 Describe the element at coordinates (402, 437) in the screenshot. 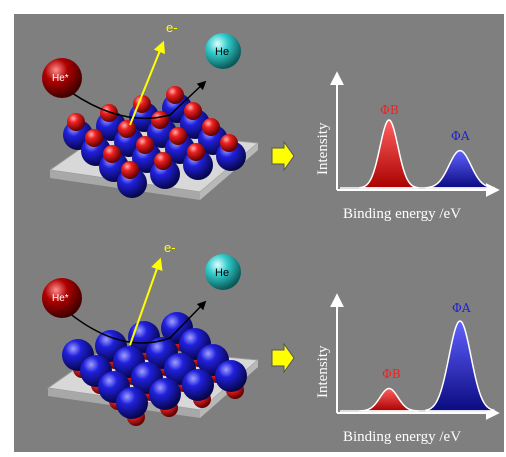

I see `bottom-x-axis-label: Binding energy /eV` at that location.